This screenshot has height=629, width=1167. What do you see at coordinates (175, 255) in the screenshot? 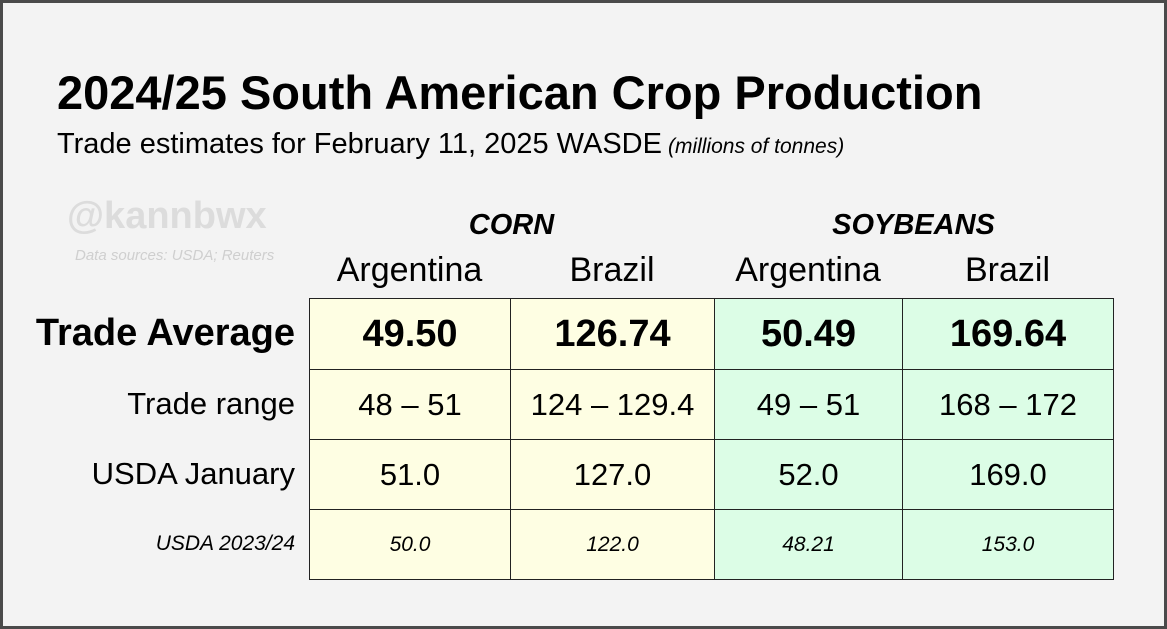
I see `data-sources: Data sources: USDA; Reuters` at bounding box center [175, 255].